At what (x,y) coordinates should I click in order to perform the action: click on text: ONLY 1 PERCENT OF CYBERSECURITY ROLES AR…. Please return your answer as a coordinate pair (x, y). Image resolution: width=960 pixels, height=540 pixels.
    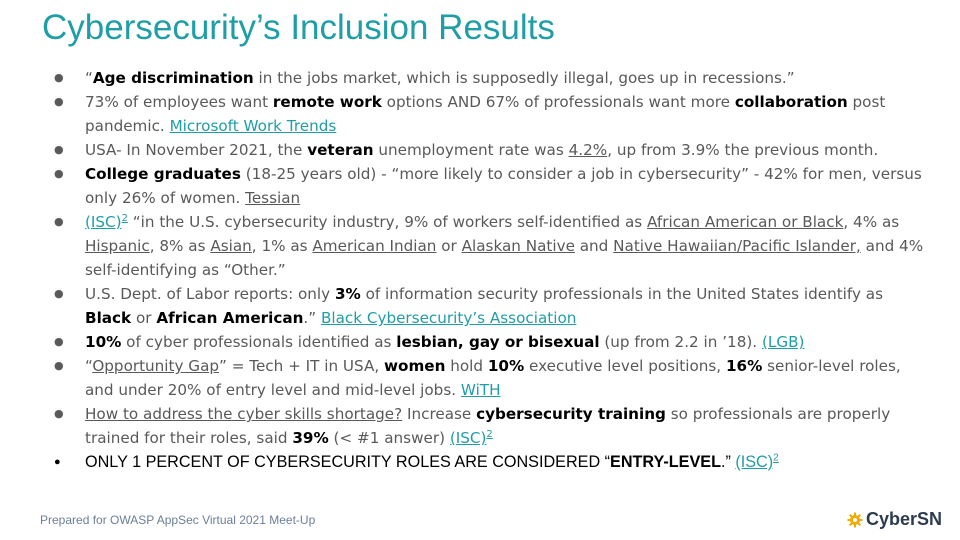
    Looking at the image, I should click on (348, 462).